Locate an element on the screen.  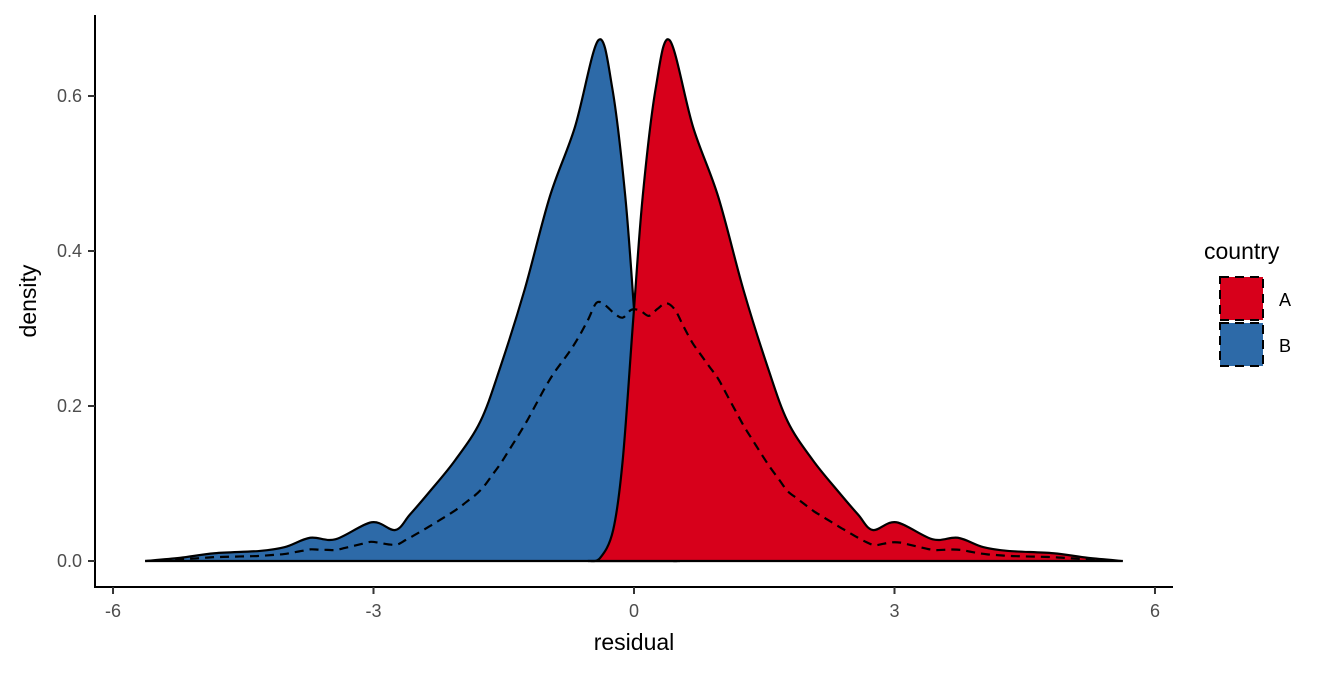
x-axis-title: residual is located at coordinates (634, 642).